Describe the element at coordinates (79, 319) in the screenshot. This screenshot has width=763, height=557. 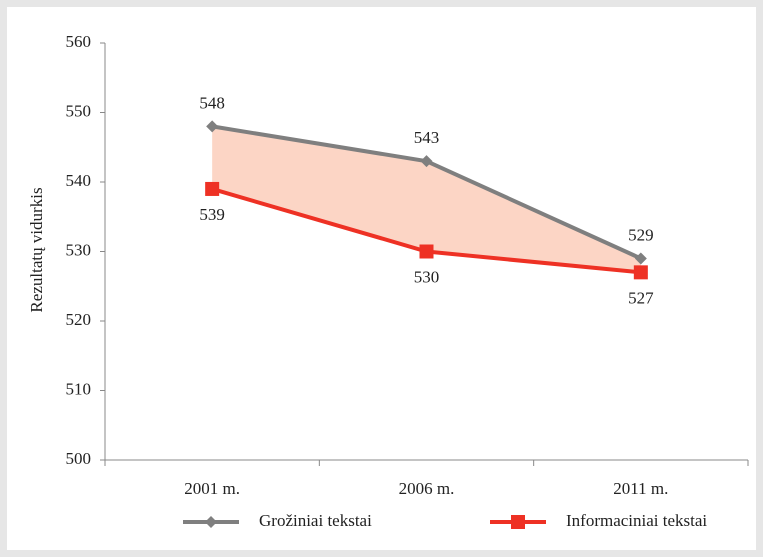
I see `y-tick-label: 520` at that location.